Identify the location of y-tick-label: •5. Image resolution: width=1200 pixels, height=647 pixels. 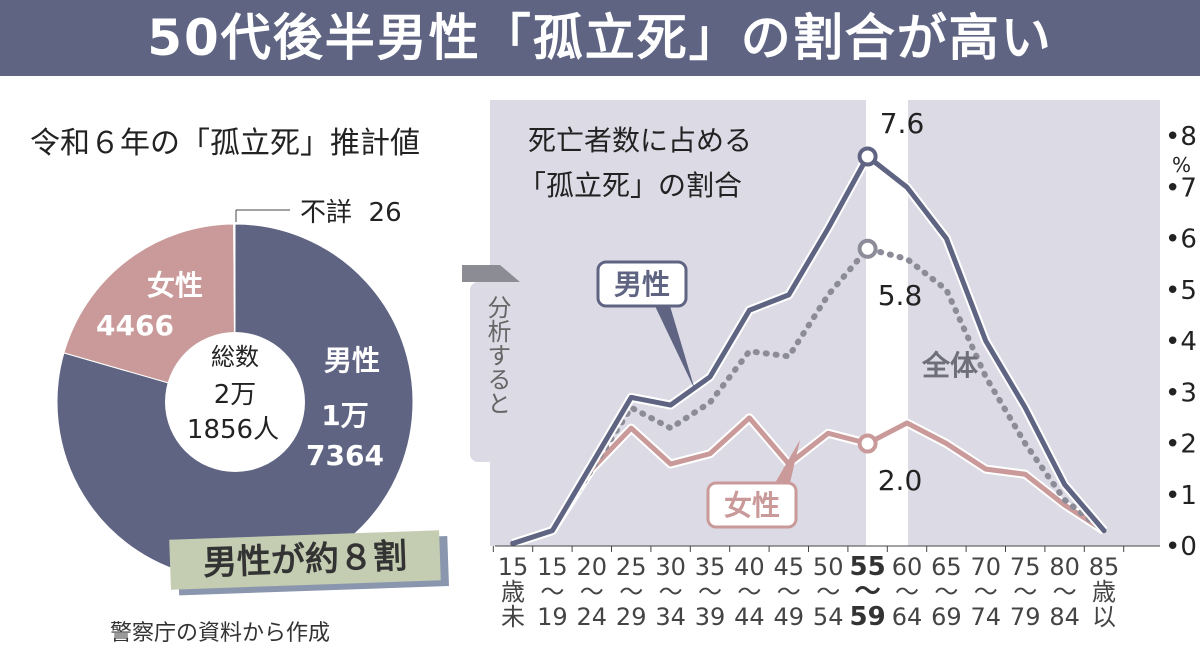
(1181, 291).